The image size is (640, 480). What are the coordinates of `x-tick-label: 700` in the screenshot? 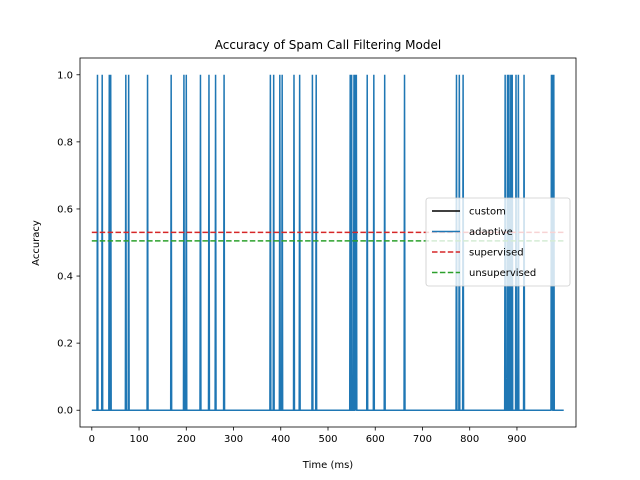 It's located at (422, 439).